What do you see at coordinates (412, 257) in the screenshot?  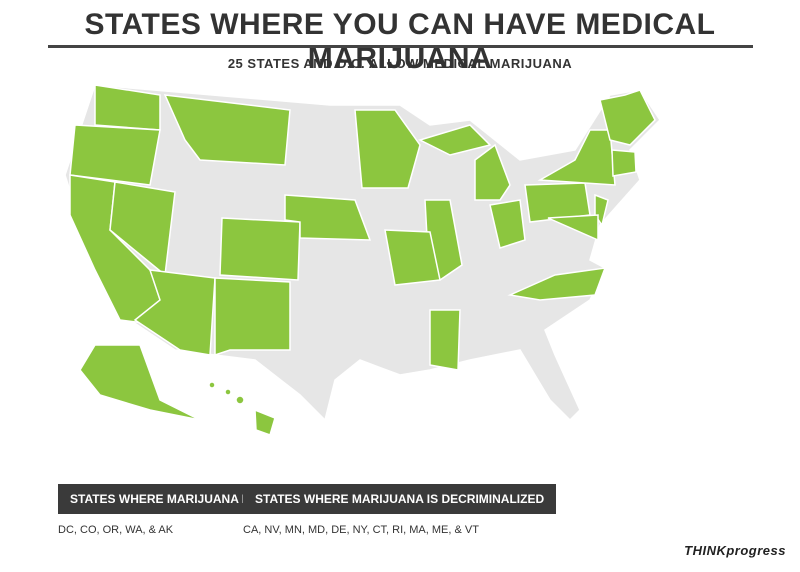 I see `state-mo` at bounding box center [412, 257].